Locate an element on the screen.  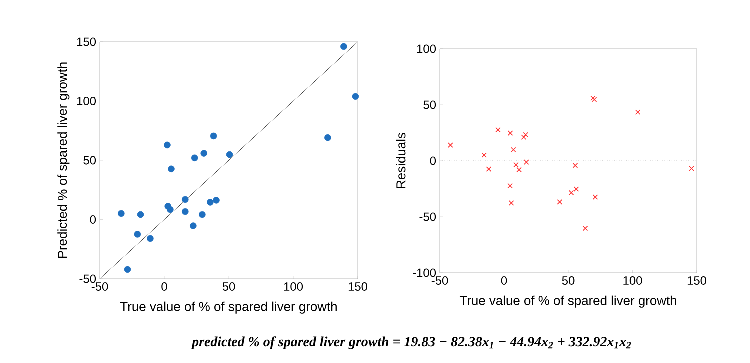
y-axis-title: Predicted % of spared liver growth is located at coordinates (64, 160).